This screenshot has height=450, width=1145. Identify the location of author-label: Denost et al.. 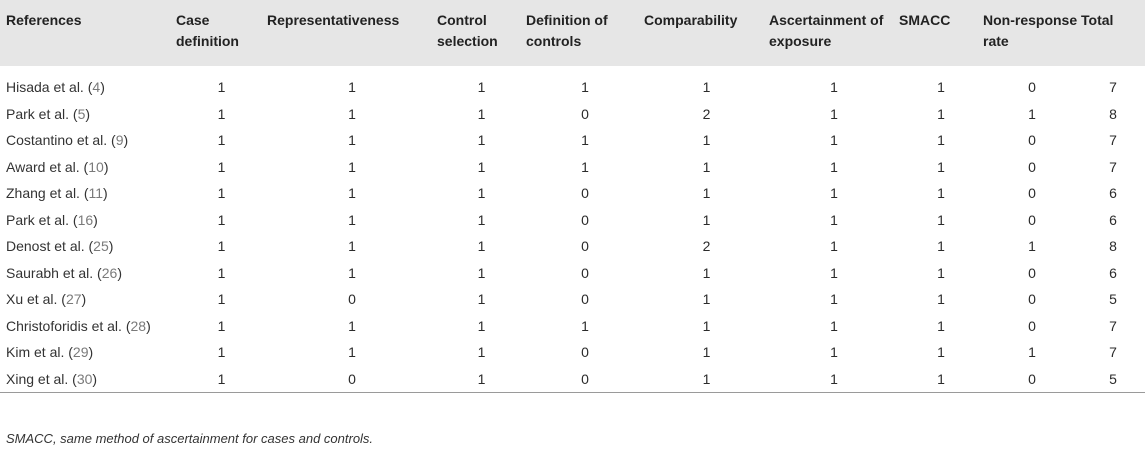
(45, 246).